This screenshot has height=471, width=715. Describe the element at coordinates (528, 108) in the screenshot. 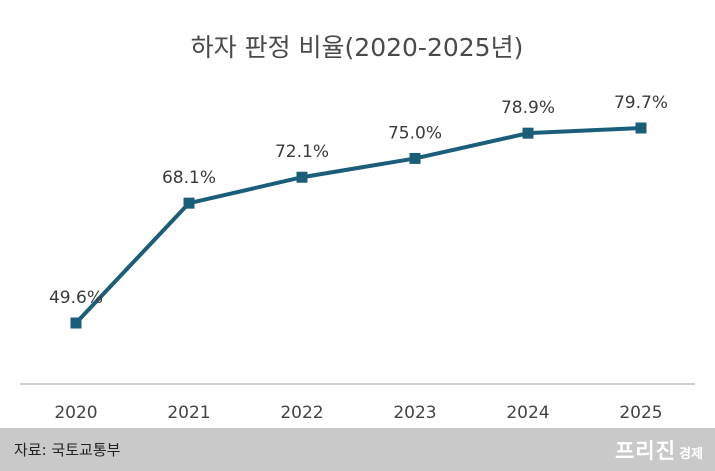

I see `data-label-2024: 78.9%` at that location.